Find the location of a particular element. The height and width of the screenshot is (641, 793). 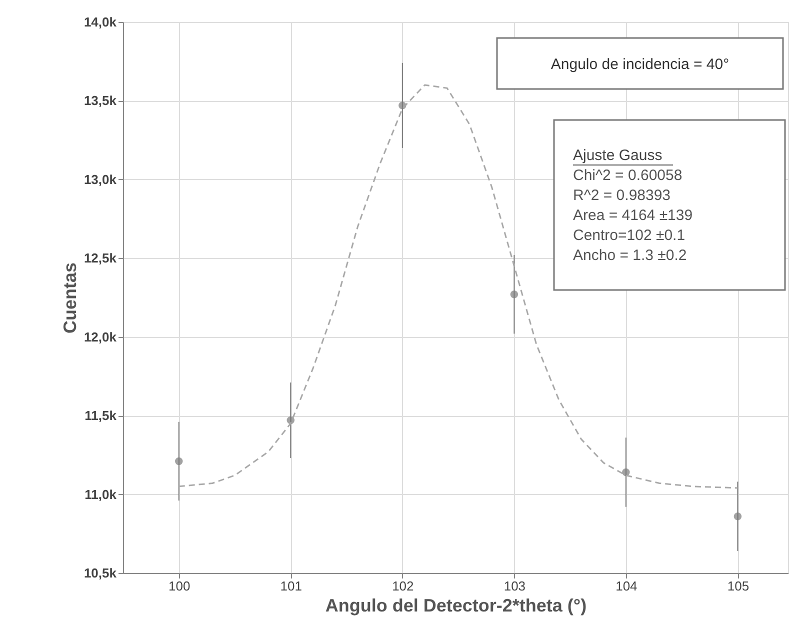

annotation: R^2 = 0.98393 is located at coordinates (622, 195).